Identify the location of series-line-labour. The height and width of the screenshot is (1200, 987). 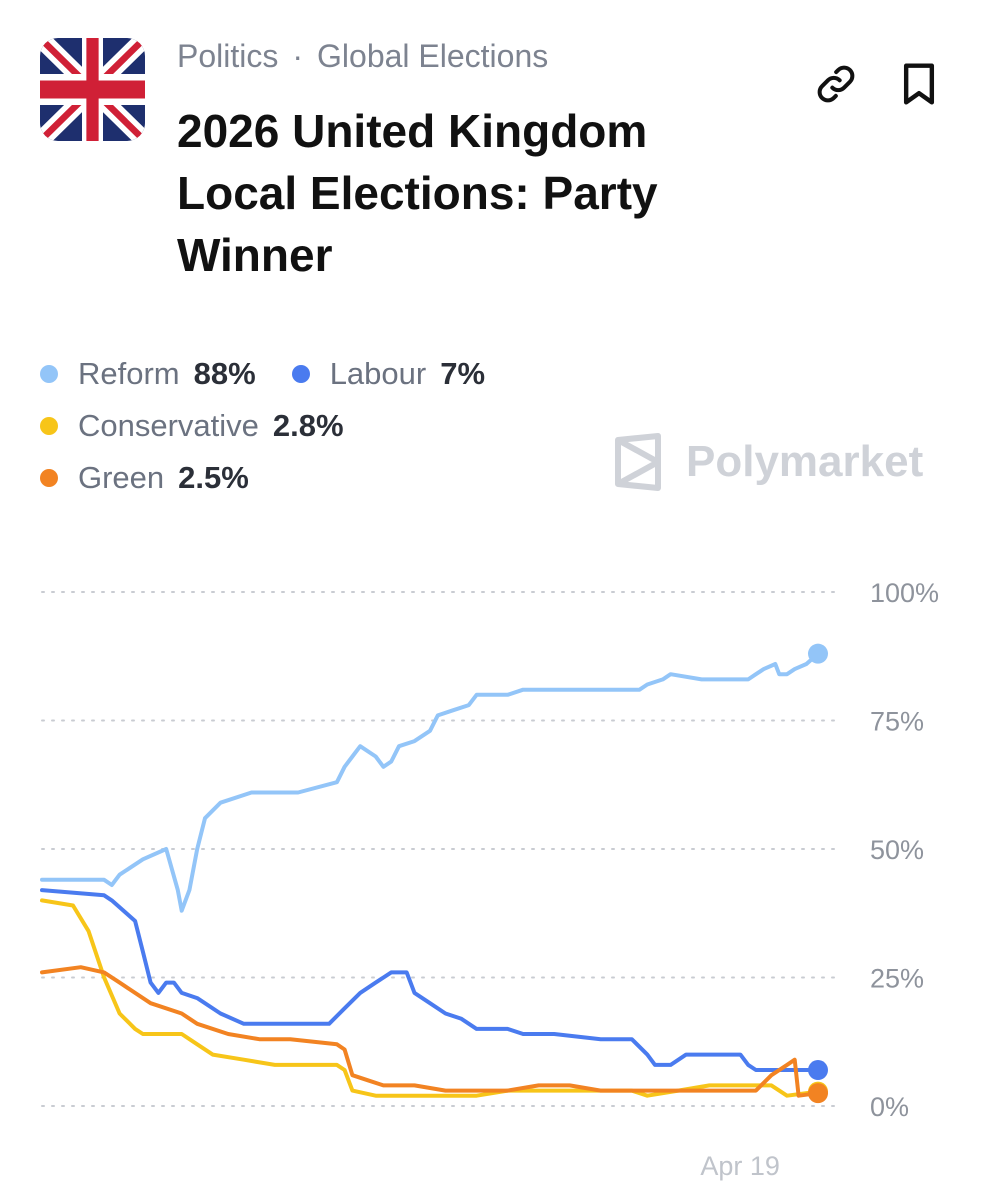
(430, 980).